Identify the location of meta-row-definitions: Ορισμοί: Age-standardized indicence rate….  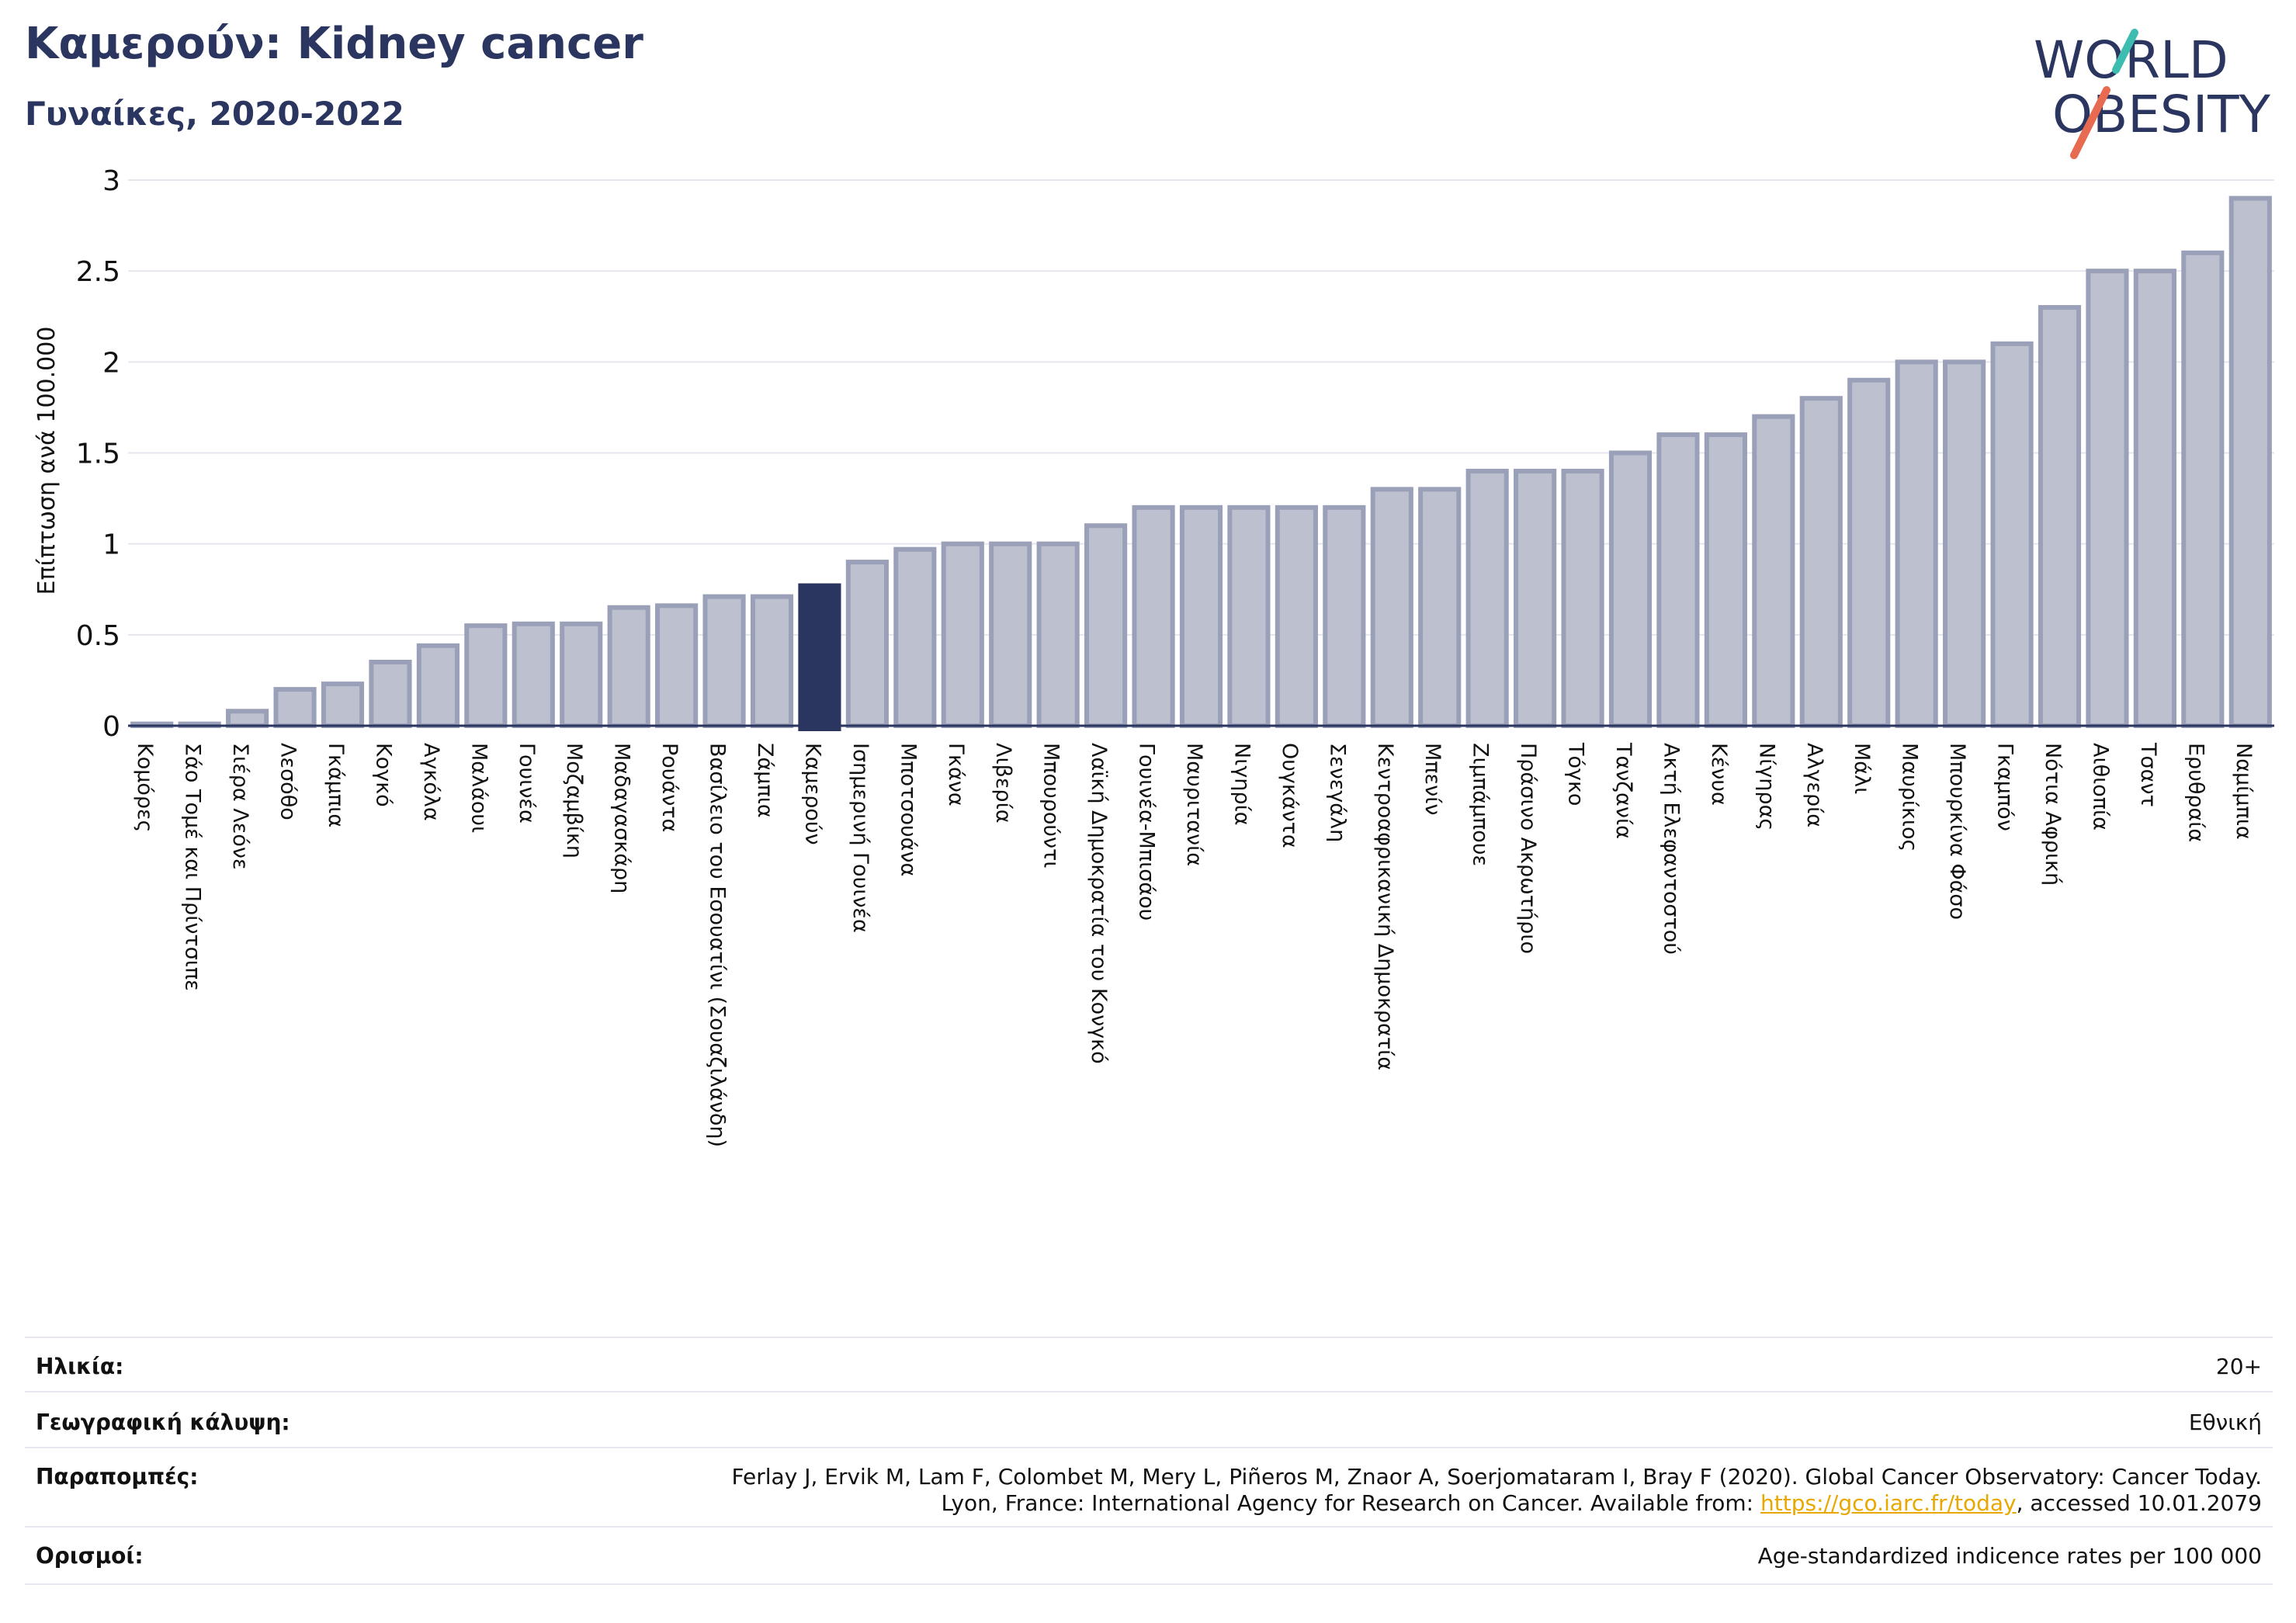
(1149, 1555).